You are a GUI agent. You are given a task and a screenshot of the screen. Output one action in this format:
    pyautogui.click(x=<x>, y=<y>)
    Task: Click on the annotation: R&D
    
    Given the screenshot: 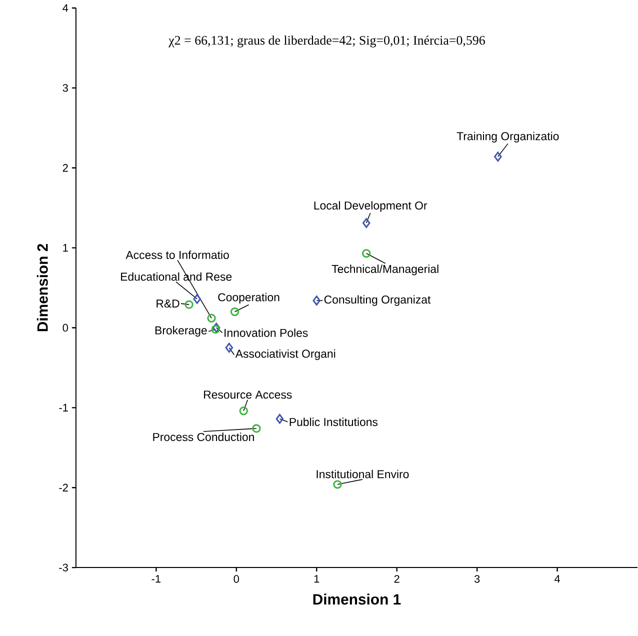 What is the action you would take?
    pyautogui.click(x=168, y=304)
    